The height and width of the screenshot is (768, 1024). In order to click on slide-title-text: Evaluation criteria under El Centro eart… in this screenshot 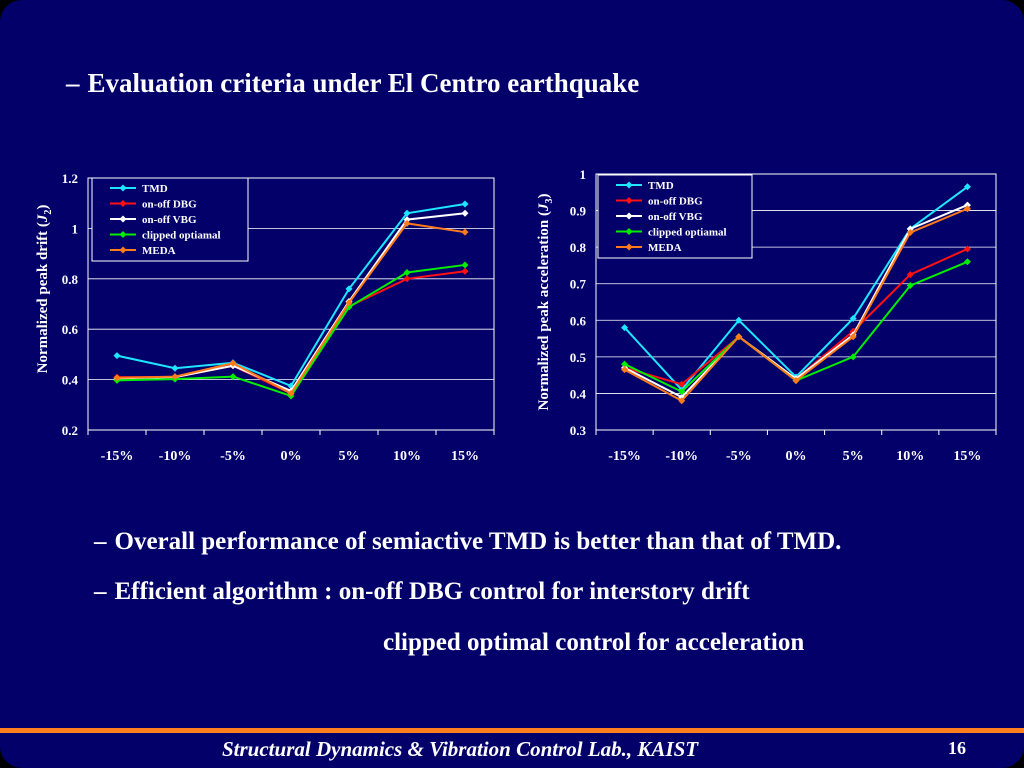, I will do `click(363, 83)`.